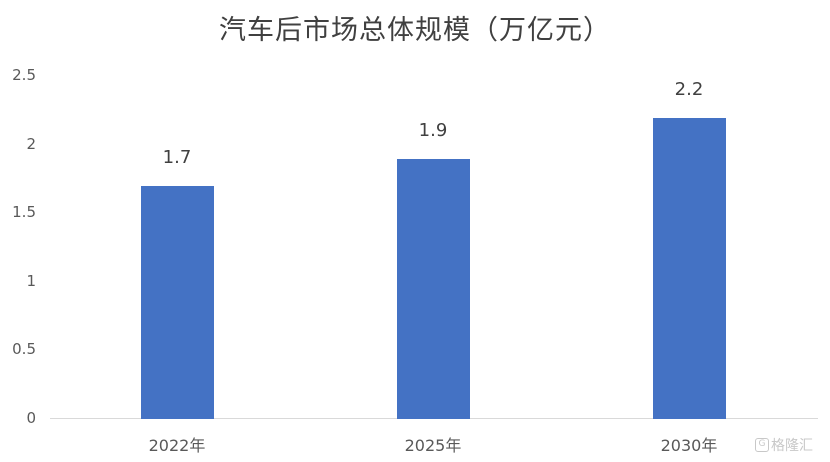 The height and width of the screenshot is (462, 830). I want to click on y-tick-label: 0.5, so click(24, 349).